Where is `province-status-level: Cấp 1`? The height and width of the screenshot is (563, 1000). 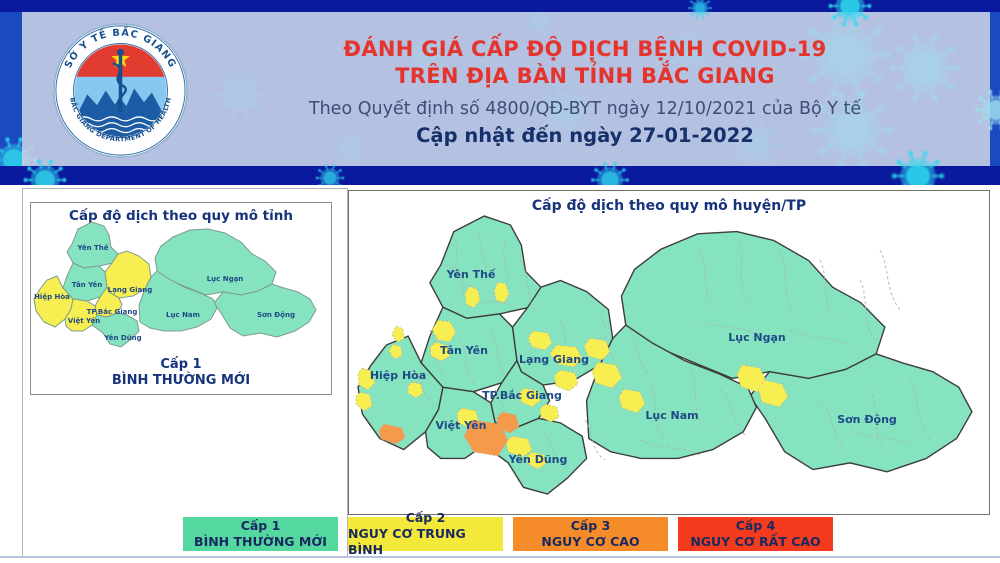 province-status-level: Cấp 1 is located at coordinates (181, 364).